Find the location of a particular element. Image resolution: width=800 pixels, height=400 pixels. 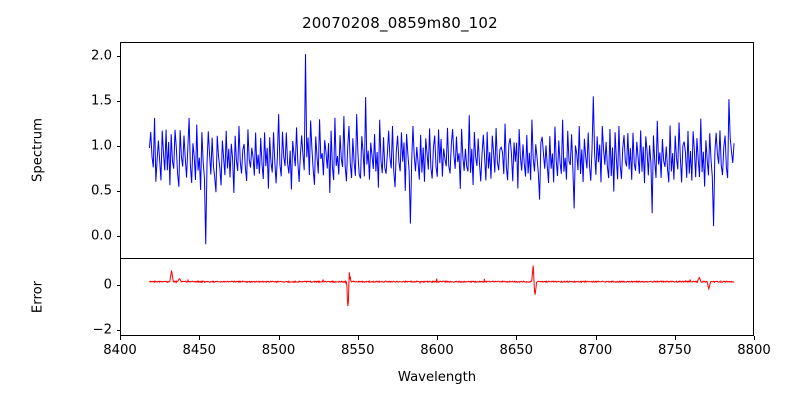

xtick-label-8800: 8800 is located at coordinates (754, 350).